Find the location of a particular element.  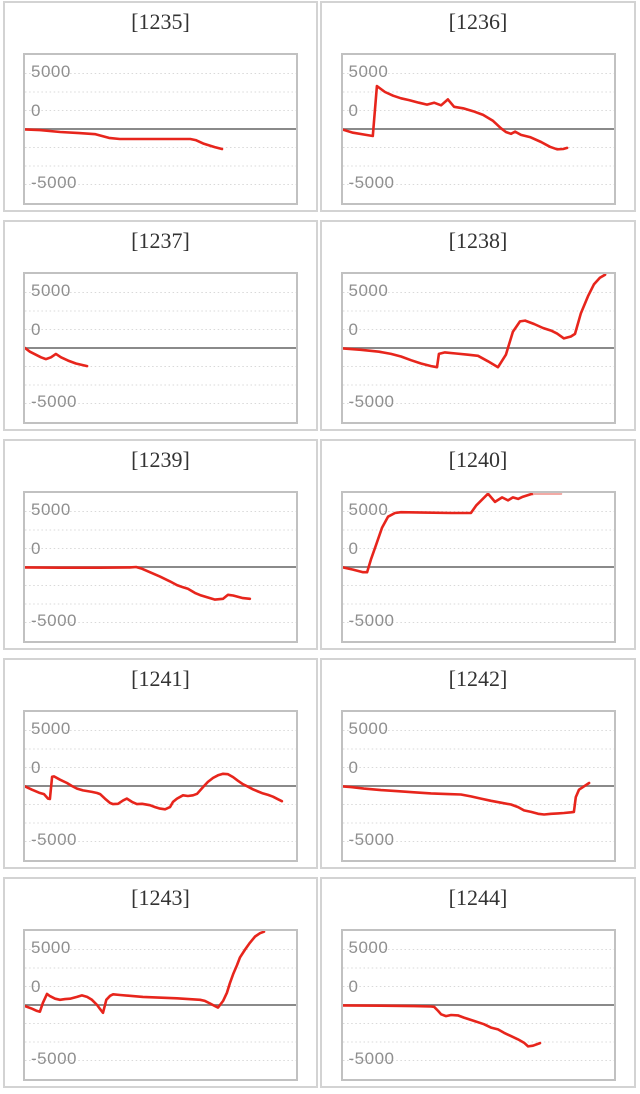

chart-title-1240: [1240] is located at coordinates (478, 459).